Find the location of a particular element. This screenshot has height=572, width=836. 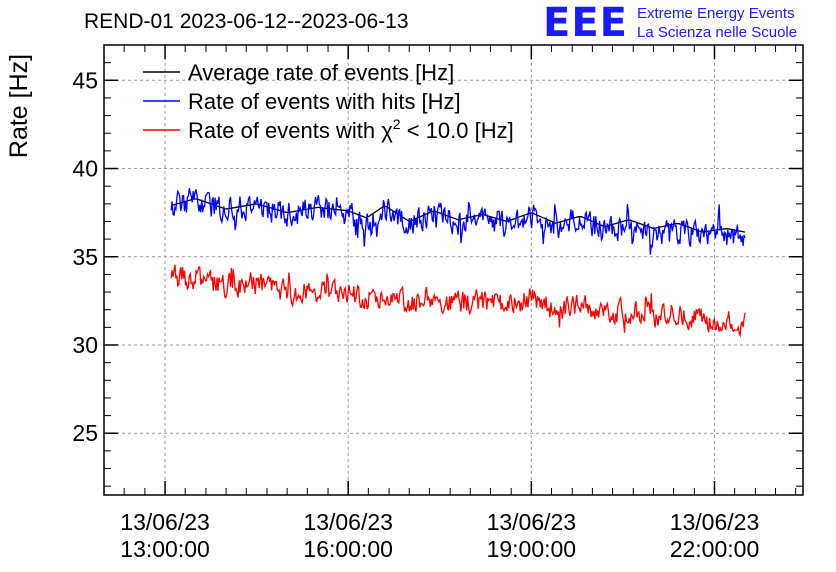

y-tick-label: 25 is located at coordinates (85, 433).